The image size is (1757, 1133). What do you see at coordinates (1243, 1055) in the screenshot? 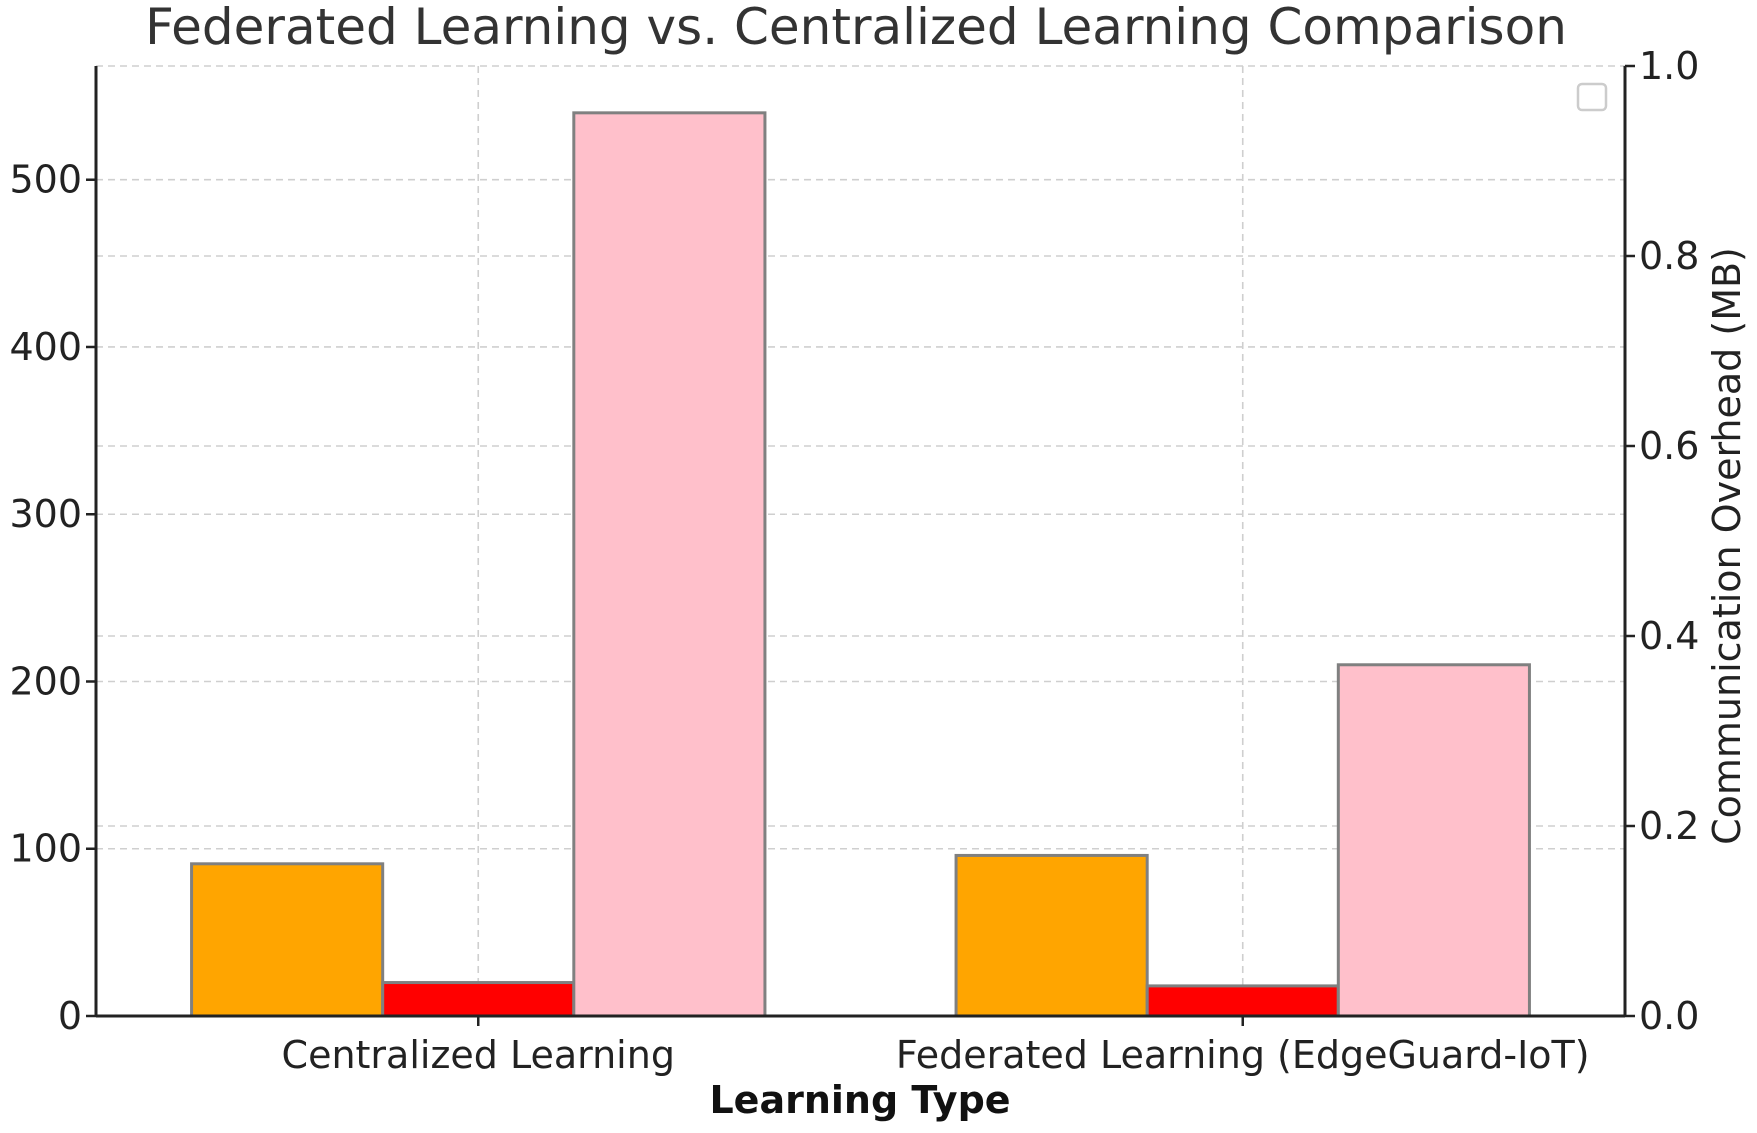
I see `x-tick-label: Federated Learning (EdgeGuard-IoT)` at bounding box center [1243, 1055].